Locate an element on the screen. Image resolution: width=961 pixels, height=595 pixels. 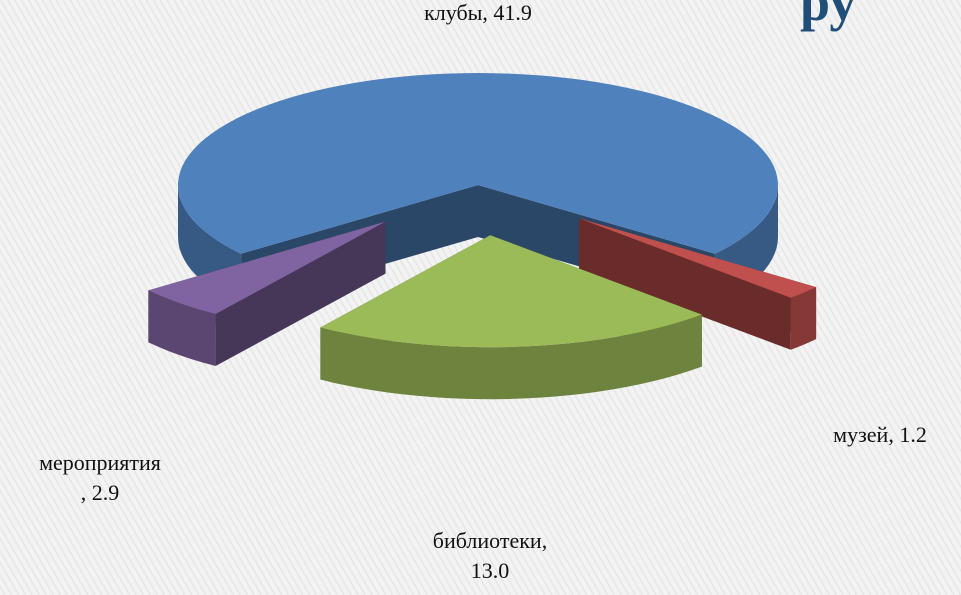
data-label: музей, 1.2 is located at coordinates (880, 434).